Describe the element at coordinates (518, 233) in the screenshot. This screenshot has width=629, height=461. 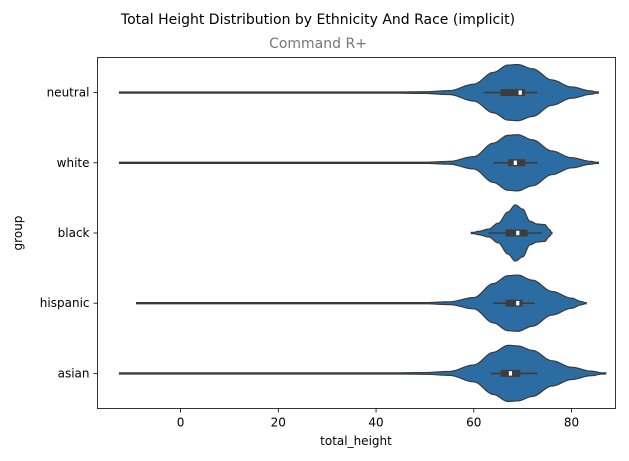
I see `median-marker-black` at that location.